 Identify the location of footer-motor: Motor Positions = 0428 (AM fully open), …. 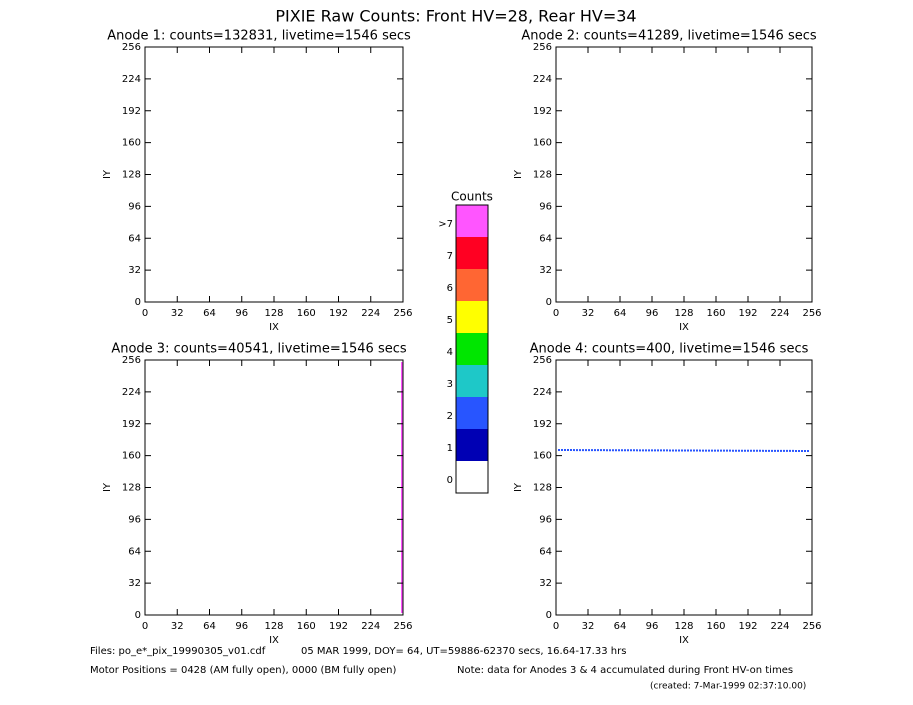
(243, 670).